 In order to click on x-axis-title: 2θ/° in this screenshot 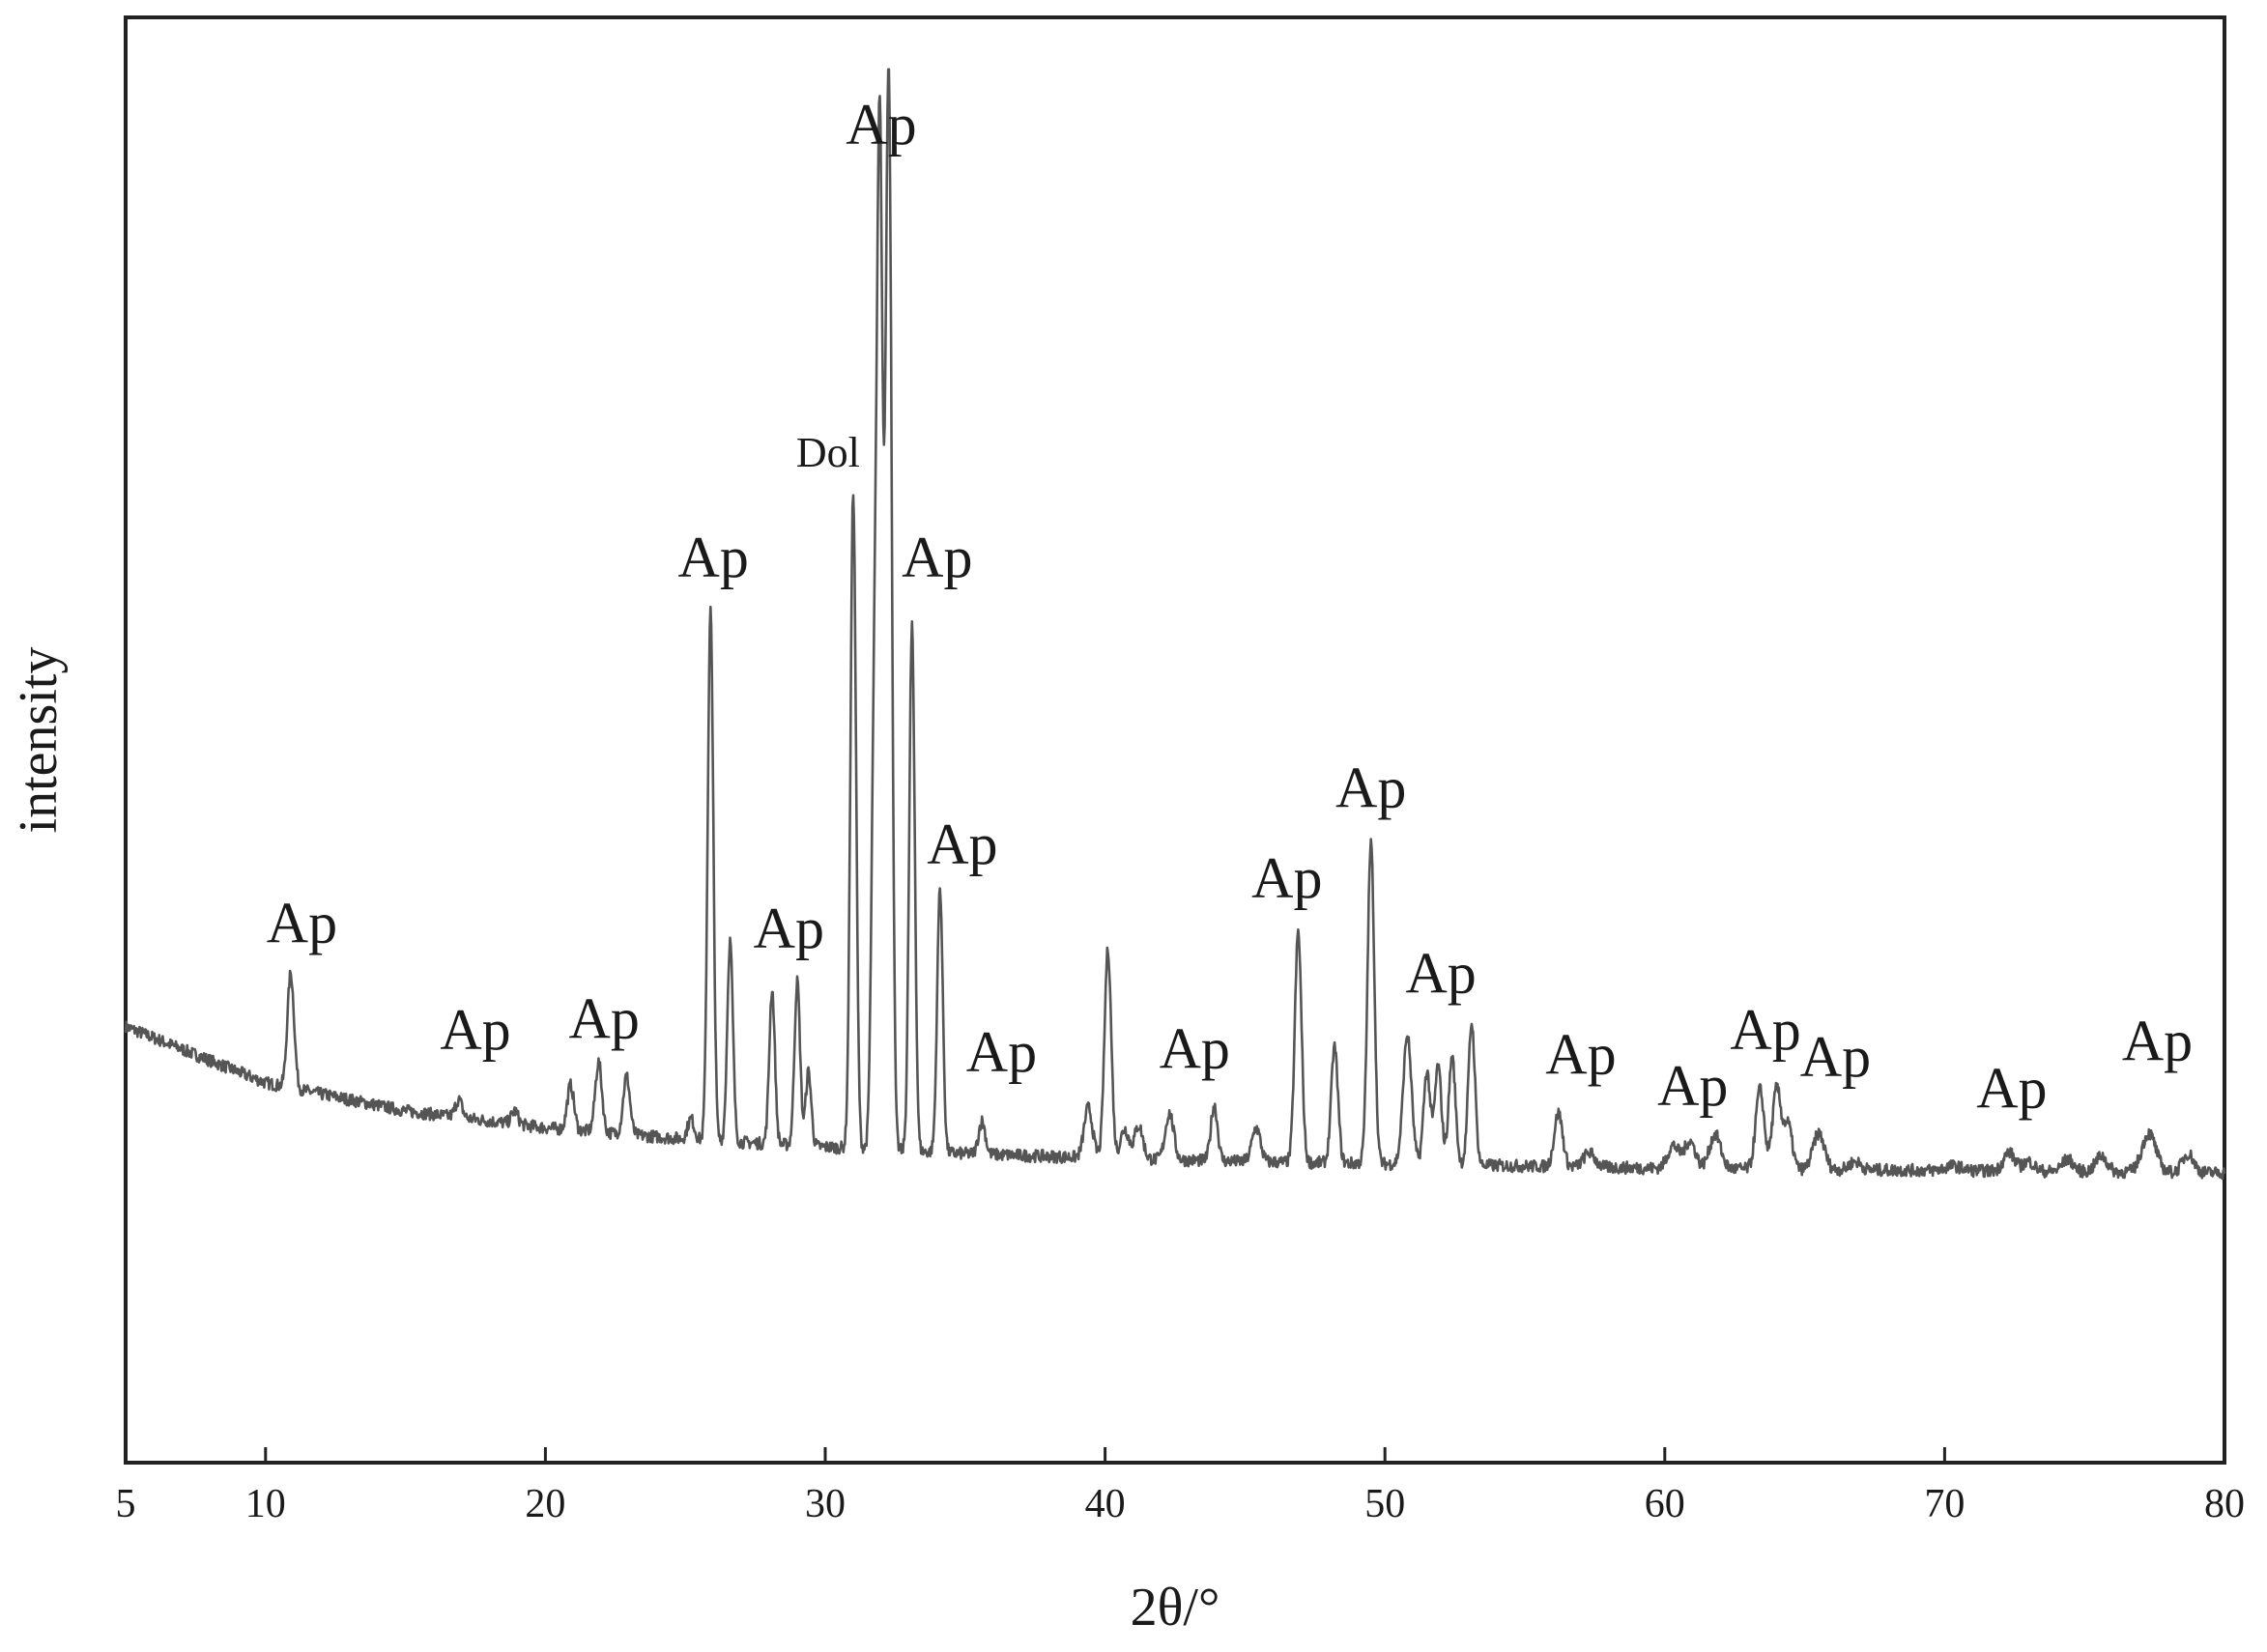, I will do `click(1175, 1608)`.